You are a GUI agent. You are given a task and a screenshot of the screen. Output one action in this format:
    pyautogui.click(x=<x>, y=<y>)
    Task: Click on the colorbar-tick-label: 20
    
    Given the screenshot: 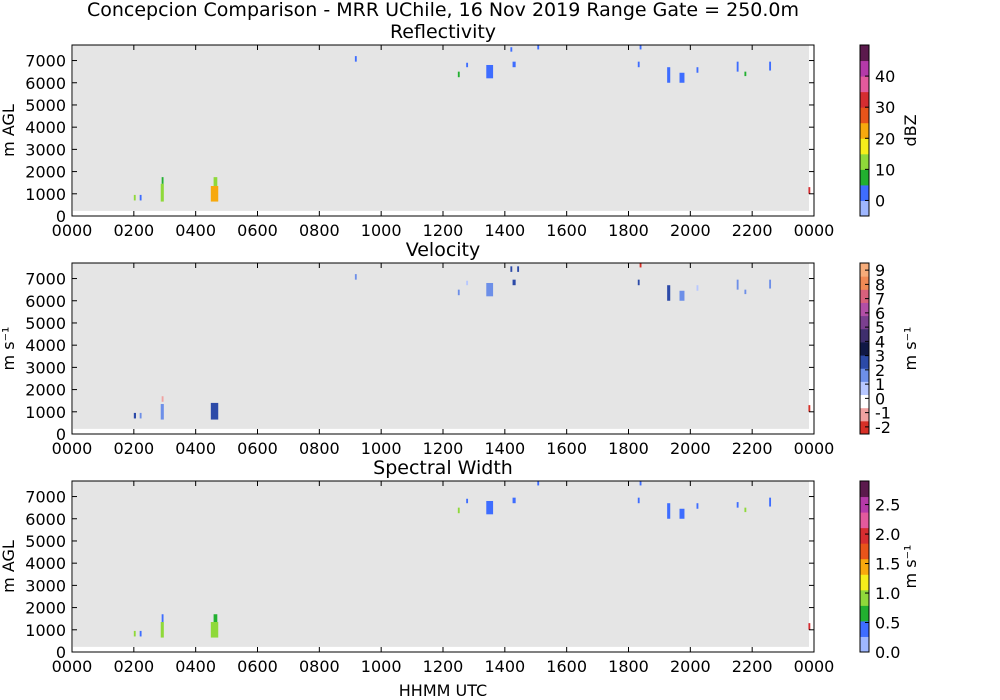 What is the action you would take?
    pyautogui.click(x=885, y=138)
    